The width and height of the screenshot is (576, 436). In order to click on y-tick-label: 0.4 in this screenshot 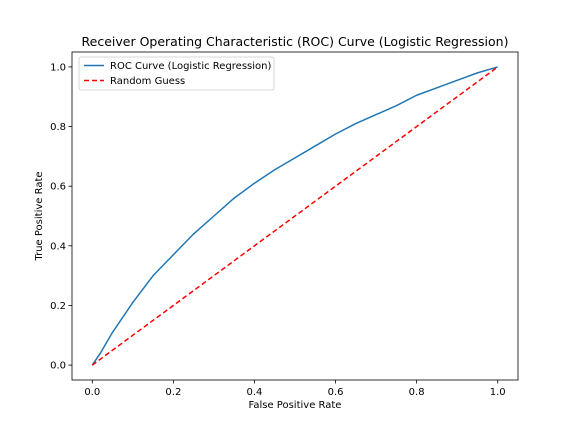, I will do `click(58, 246)`.